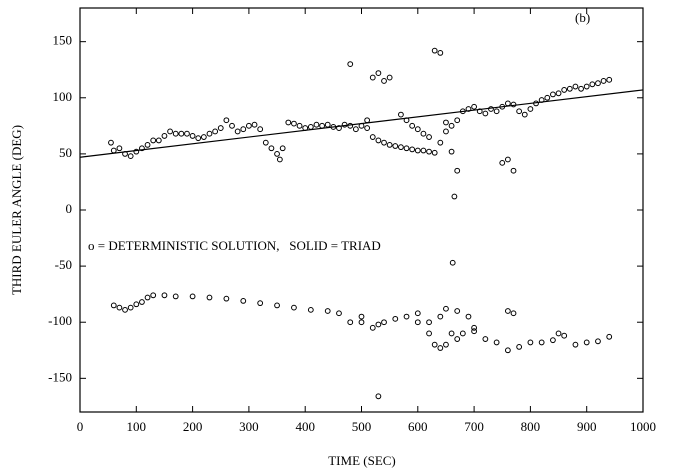 The width and height of the screenshot is (676, 473). What do you see at coordinates (305, 426) in the screenshot?
I see `x-tick-label: 400` at bounding box center [305, 426].